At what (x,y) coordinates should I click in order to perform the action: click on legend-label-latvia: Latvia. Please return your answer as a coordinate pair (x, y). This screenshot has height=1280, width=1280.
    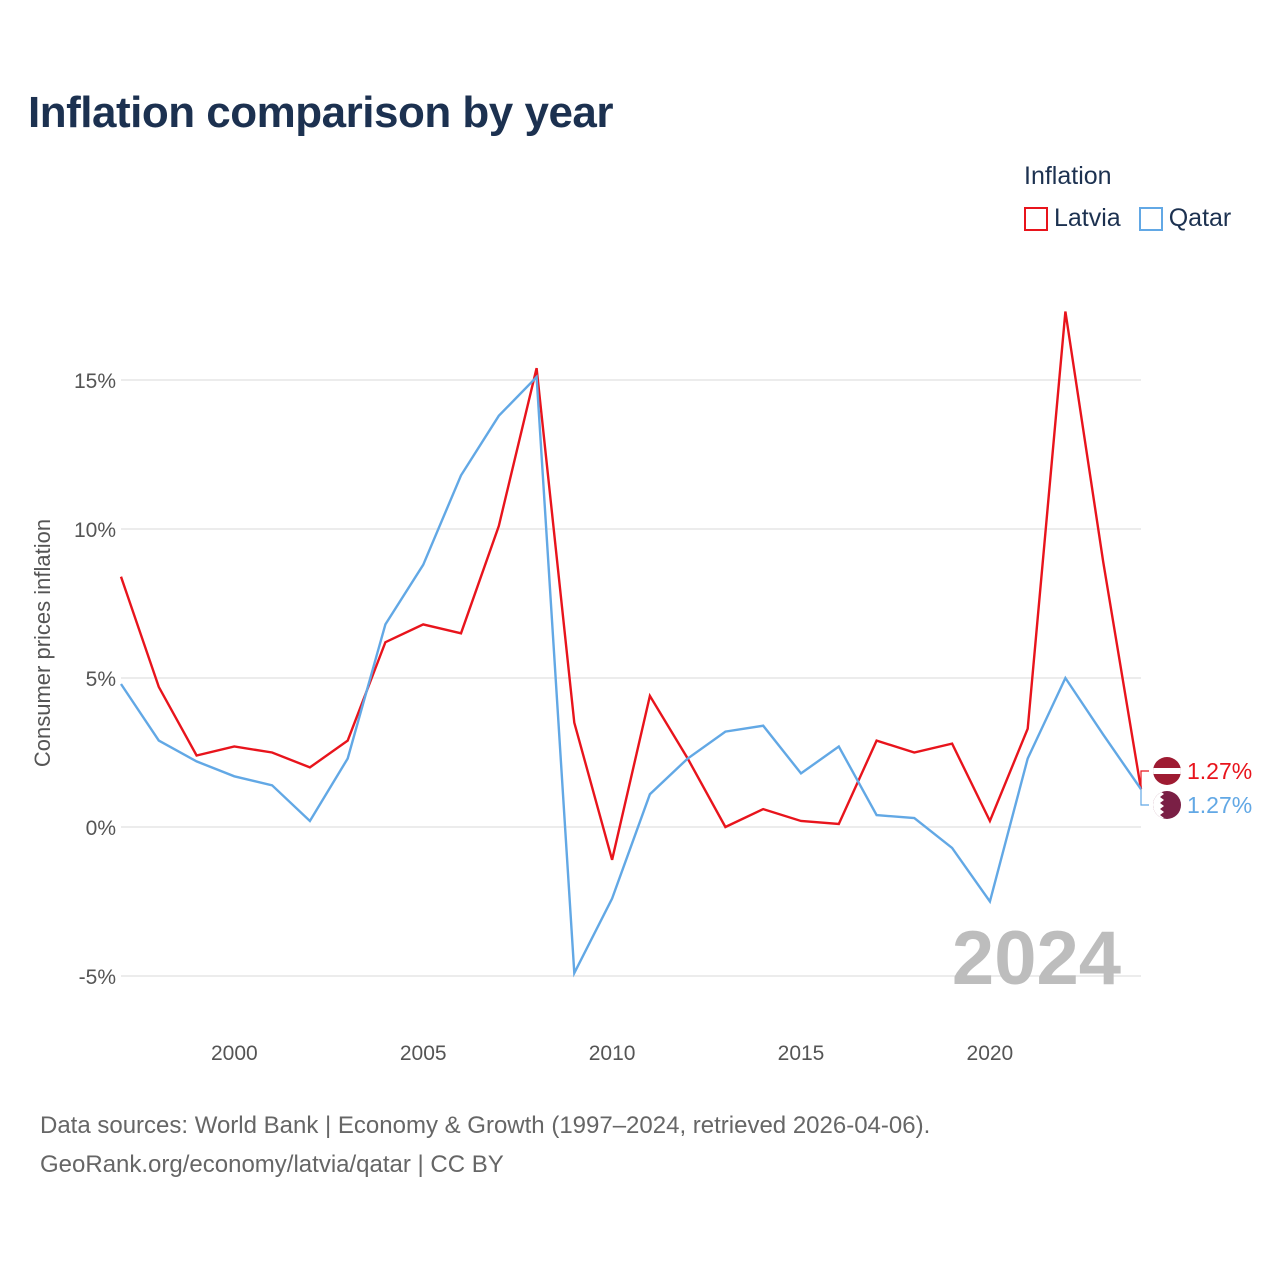
    Looking at the image, I should click on (1087, 218).